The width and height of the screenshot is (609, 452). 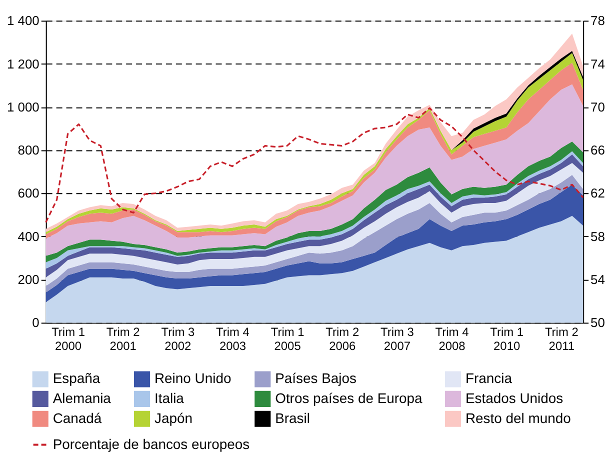 I want to click on y2-tick-label: 66, so click(x=597, y=150).